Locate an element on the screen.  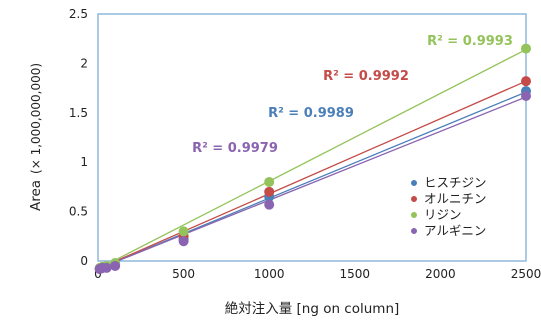
y-tick-label: 0.5 is located at coordinates (78, 212).